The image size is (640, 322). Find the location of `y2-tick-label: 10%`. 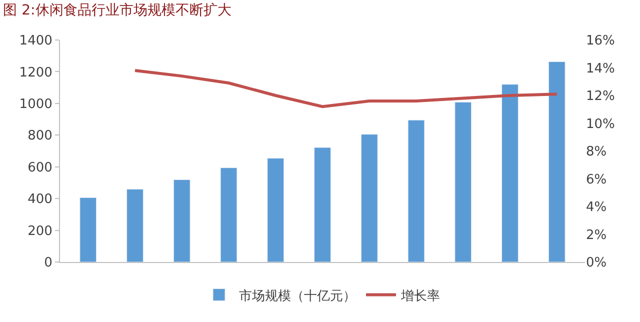

y2-tick-label: 10% is located at coordinates (600, 124).